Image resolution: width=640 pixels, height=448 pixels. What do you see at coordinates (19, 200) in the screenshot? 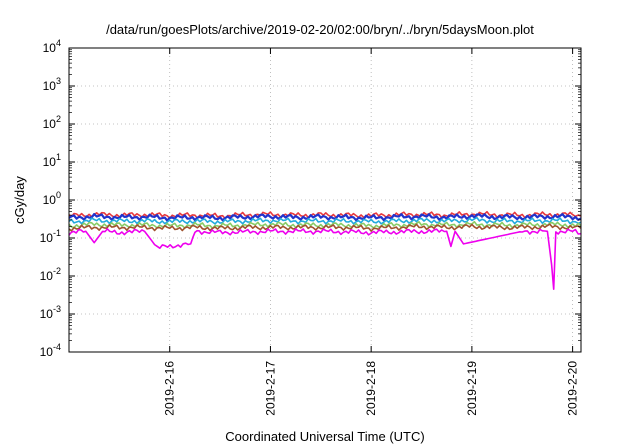
I see `y-axis-label: cGy/day` at bounding box center [19, 200].